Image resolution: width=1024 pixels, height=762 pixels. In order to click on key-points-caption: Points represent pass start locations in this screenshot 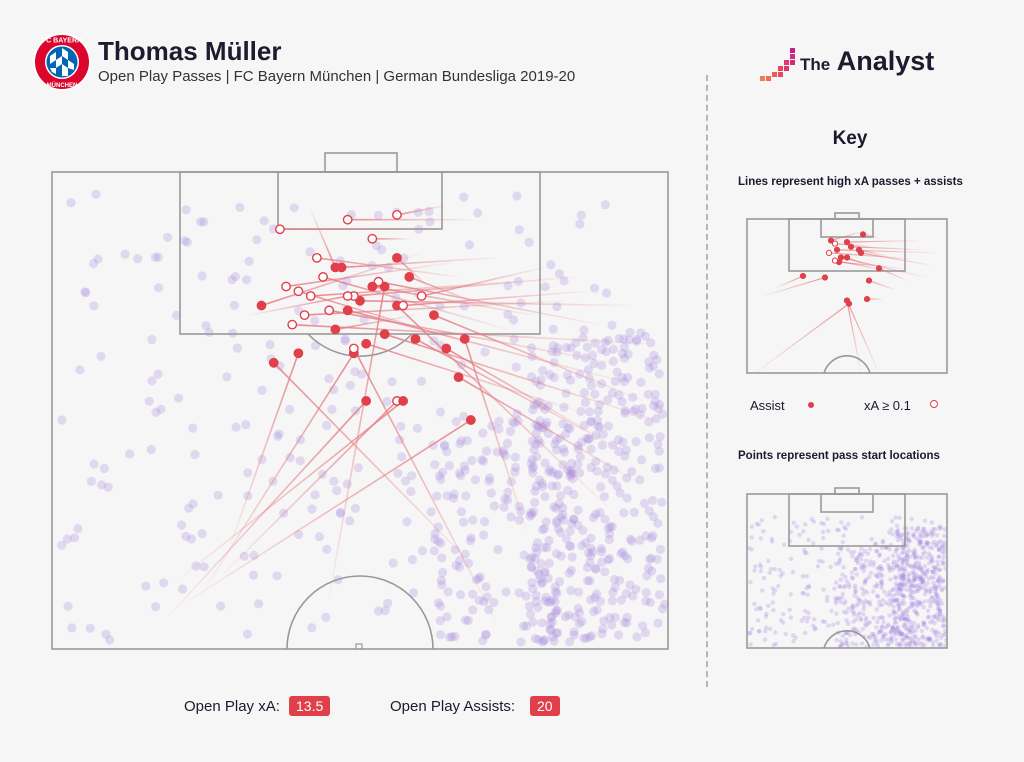, I will do `click(839, 456)`.